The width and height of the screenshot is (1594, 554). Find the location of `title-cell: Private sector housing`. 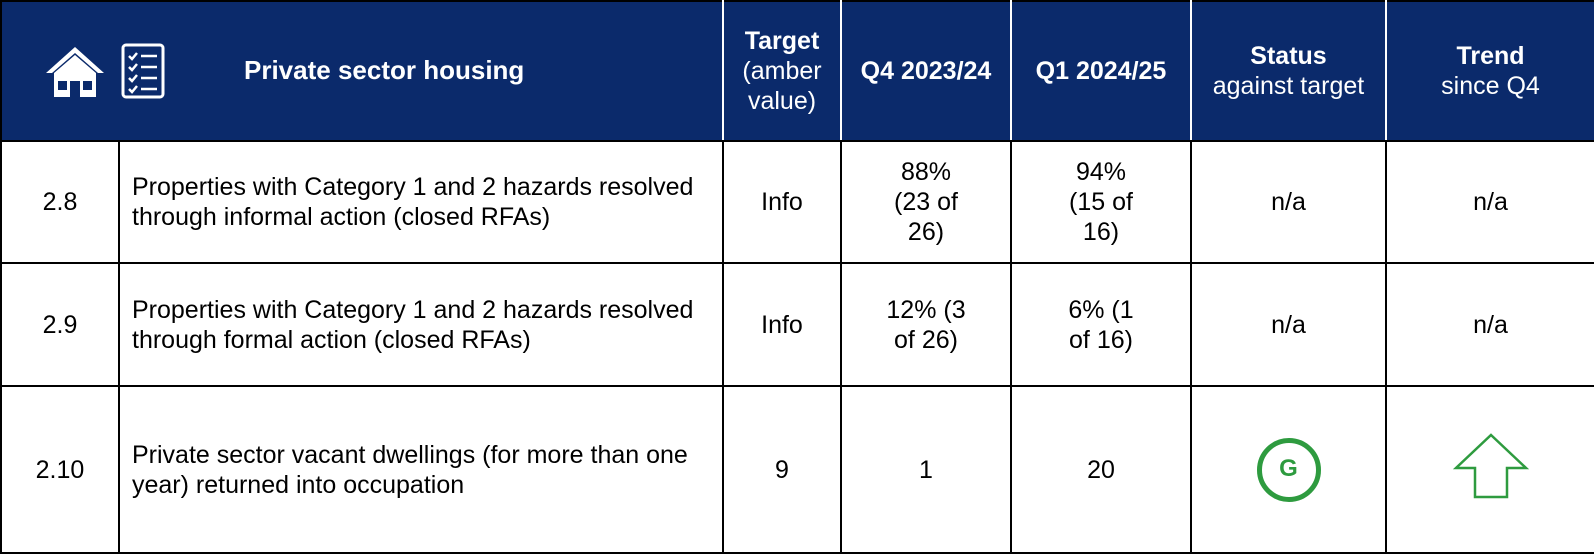

title-cell: Private sector housing is located at coordinates (362, 71).